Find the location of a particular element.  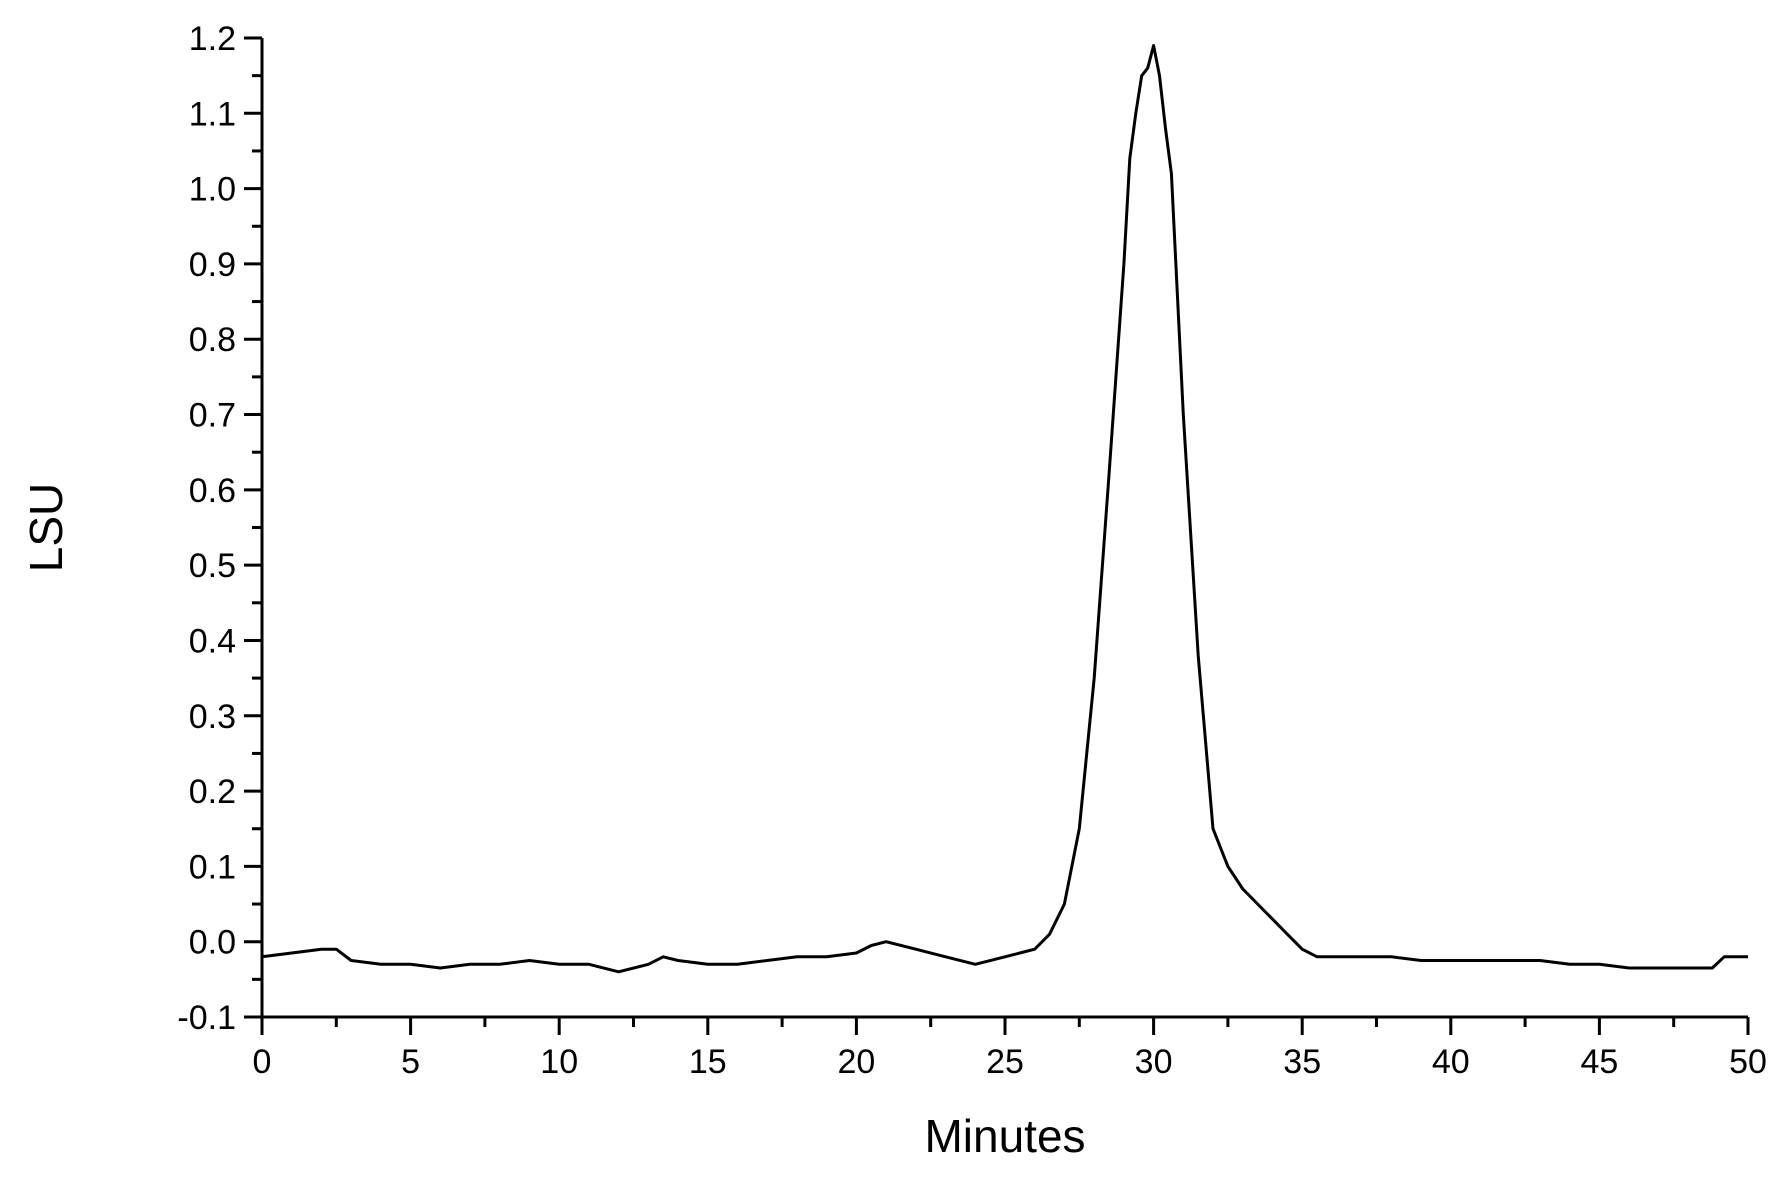

x-tick-label: 20 is located at coordinates (856, 1062).